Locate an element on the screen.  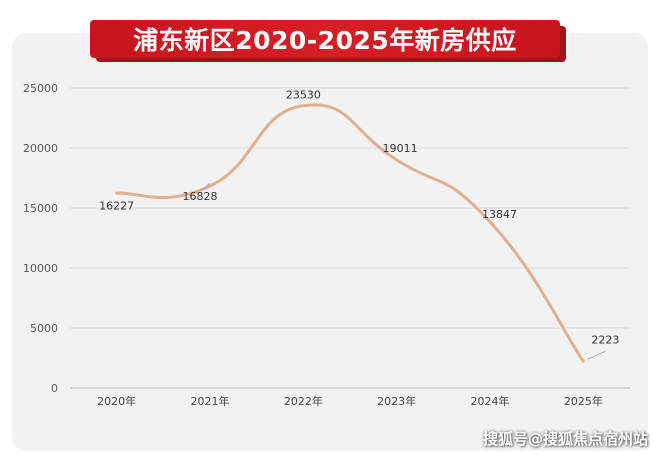
y-tick-label: 0 is located at coordinates (54, 388).